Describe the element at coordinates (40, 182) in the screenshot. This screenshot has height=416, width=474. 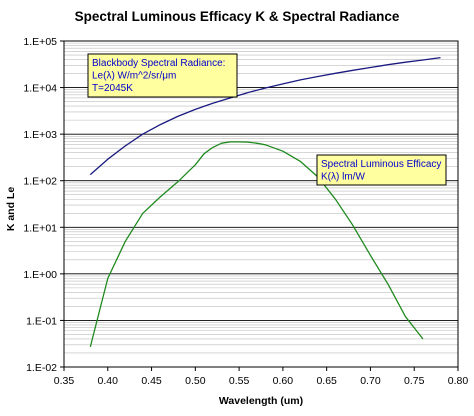
I see `y-tick-label: 1.E+02` at that location.